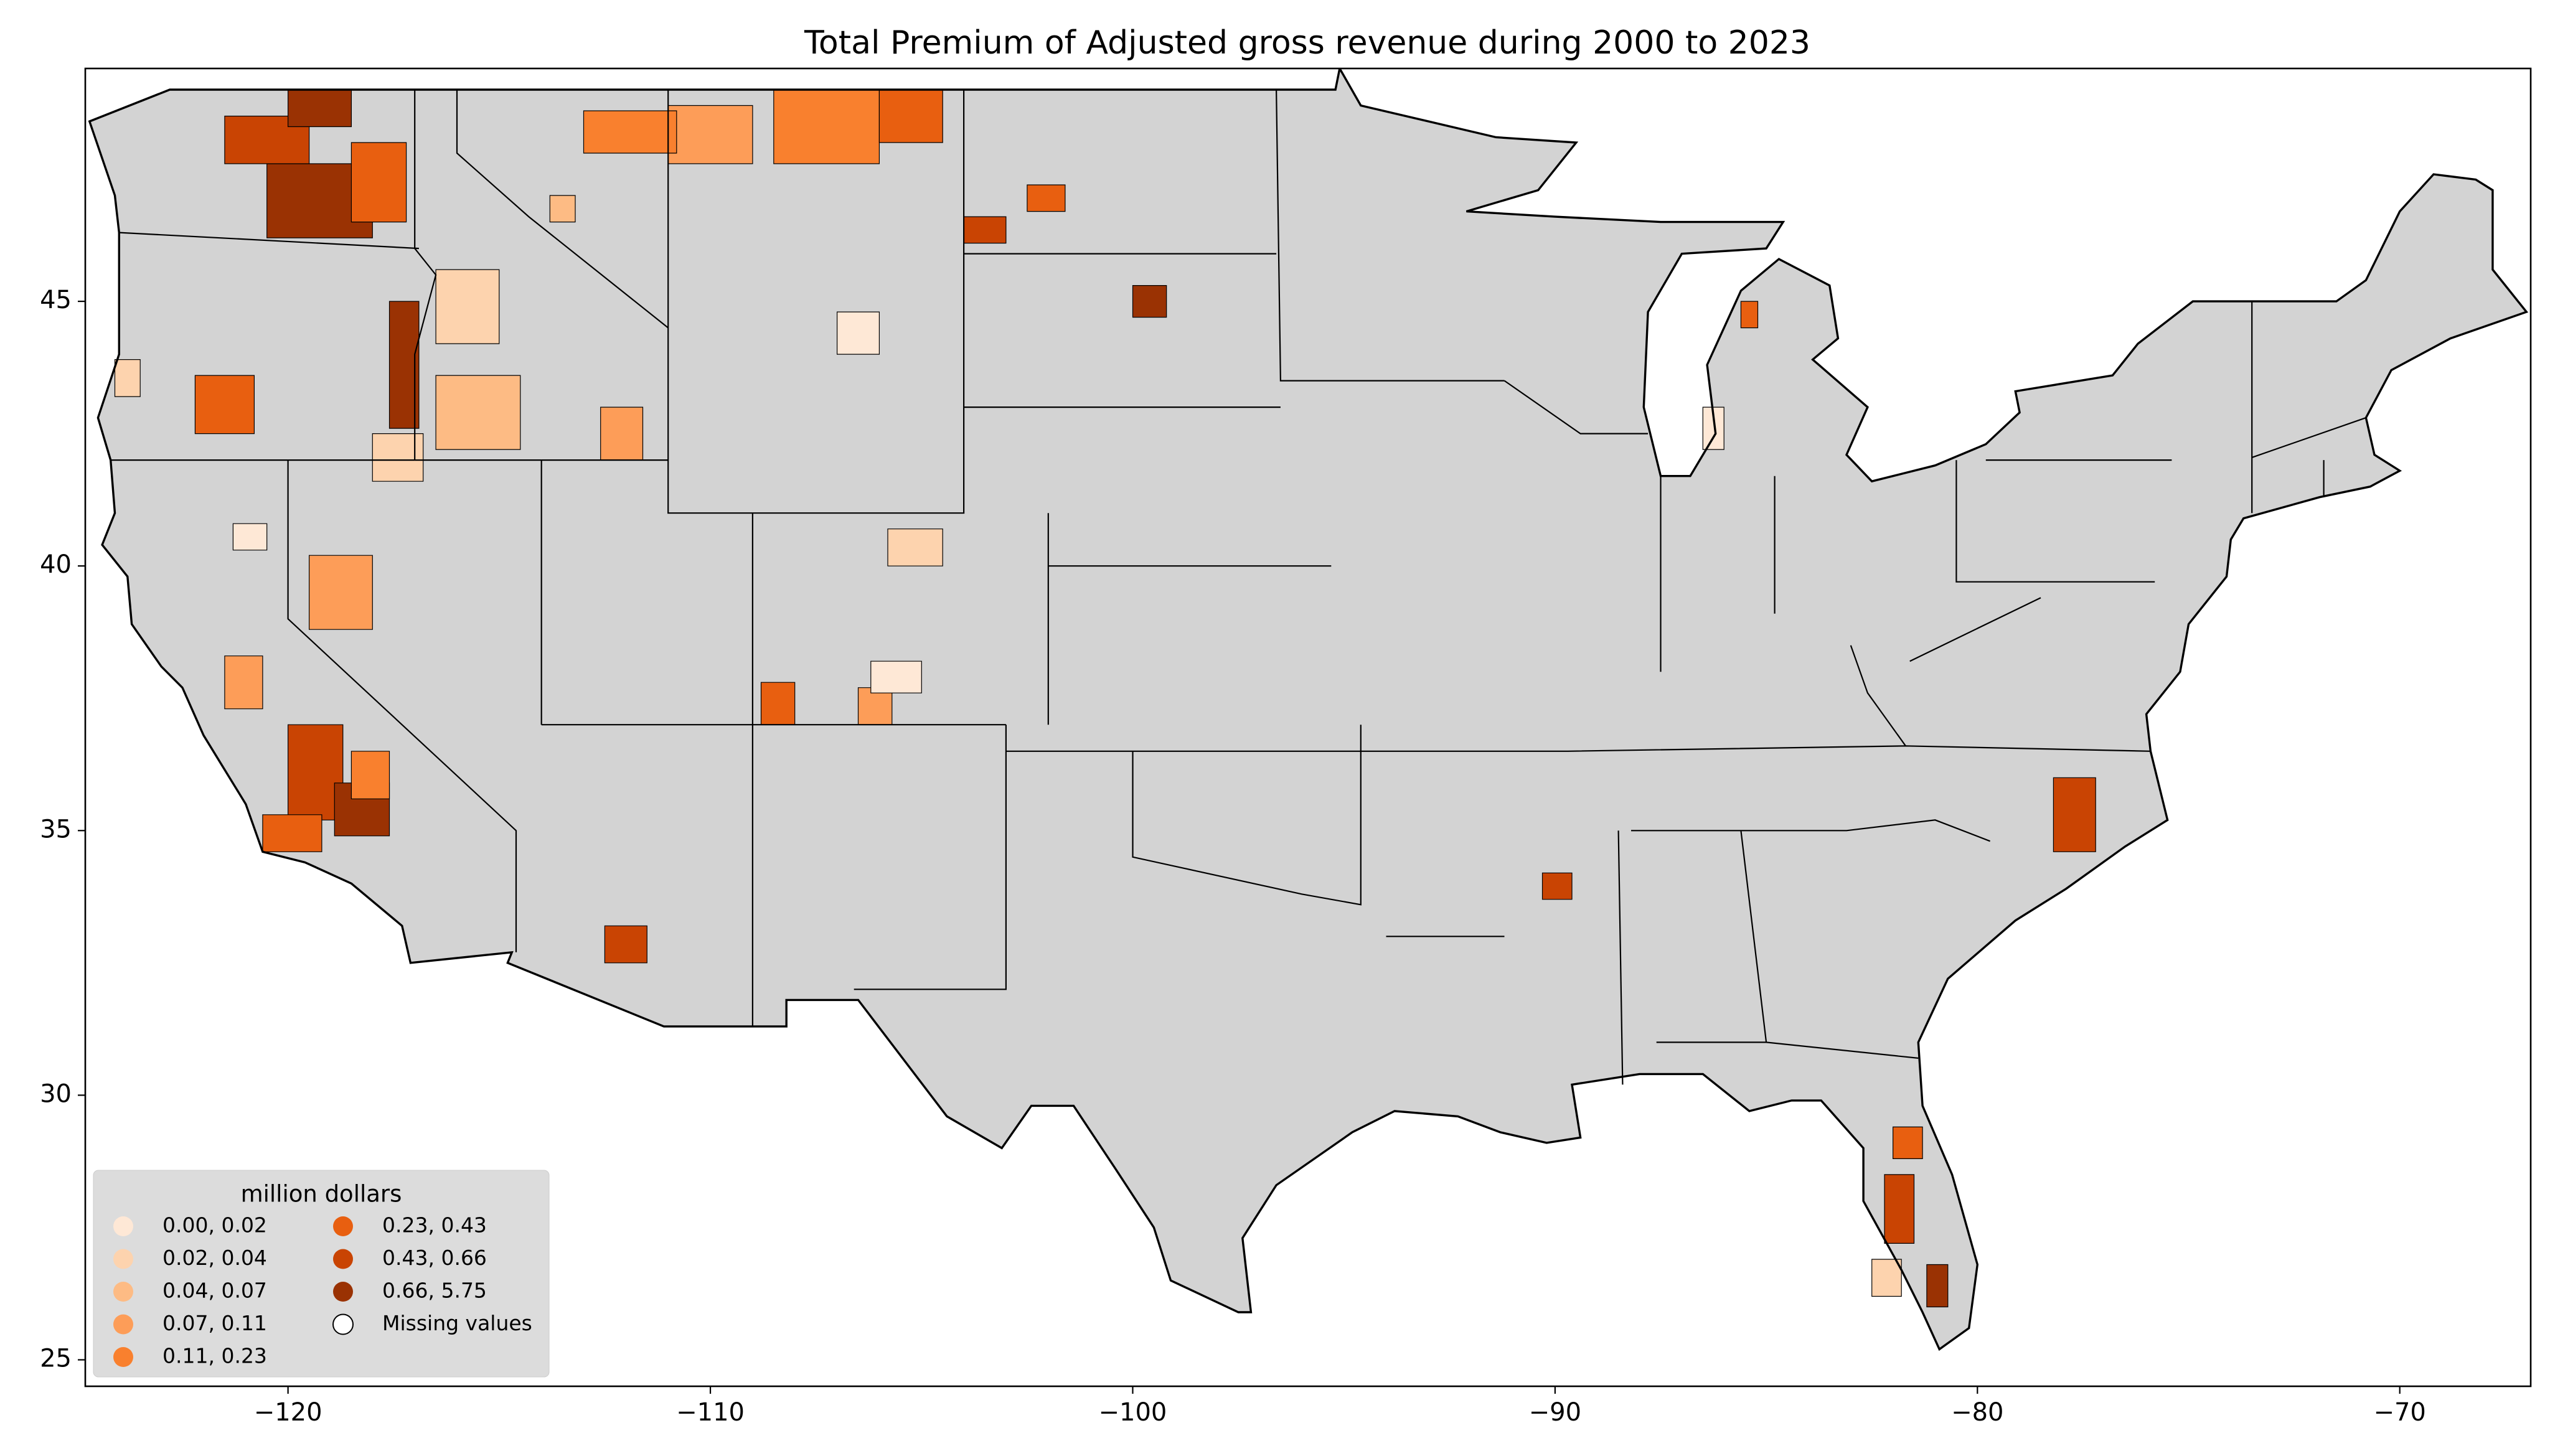 The image size is (2550, 1456). What do you see at coordinates (214, 1225) in the screenshot?
I see `legend-label: 0.00, 0.02` at bounding box center [214, 1225].